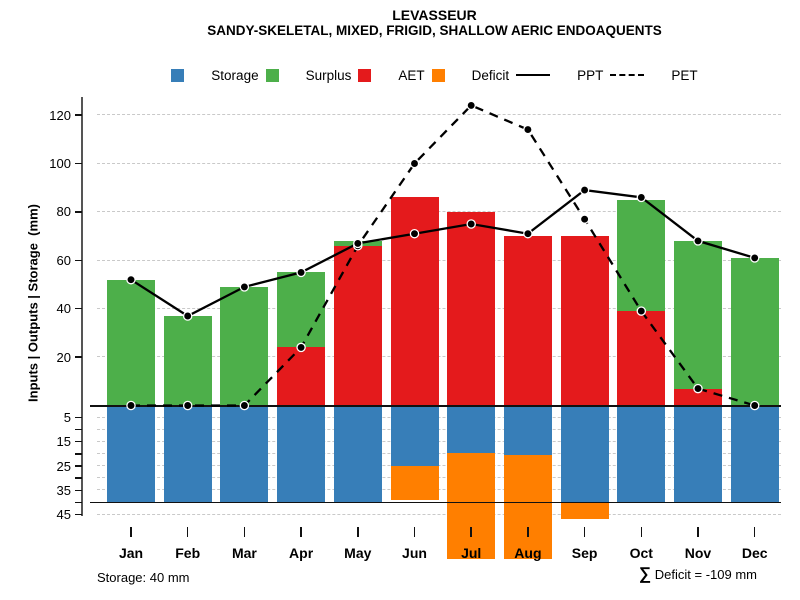 The width and height of the screenshot is (800, 600). Describe the element at coordinates (590, 75) in the screenshot. I see `legend-label: PPT` at that location.